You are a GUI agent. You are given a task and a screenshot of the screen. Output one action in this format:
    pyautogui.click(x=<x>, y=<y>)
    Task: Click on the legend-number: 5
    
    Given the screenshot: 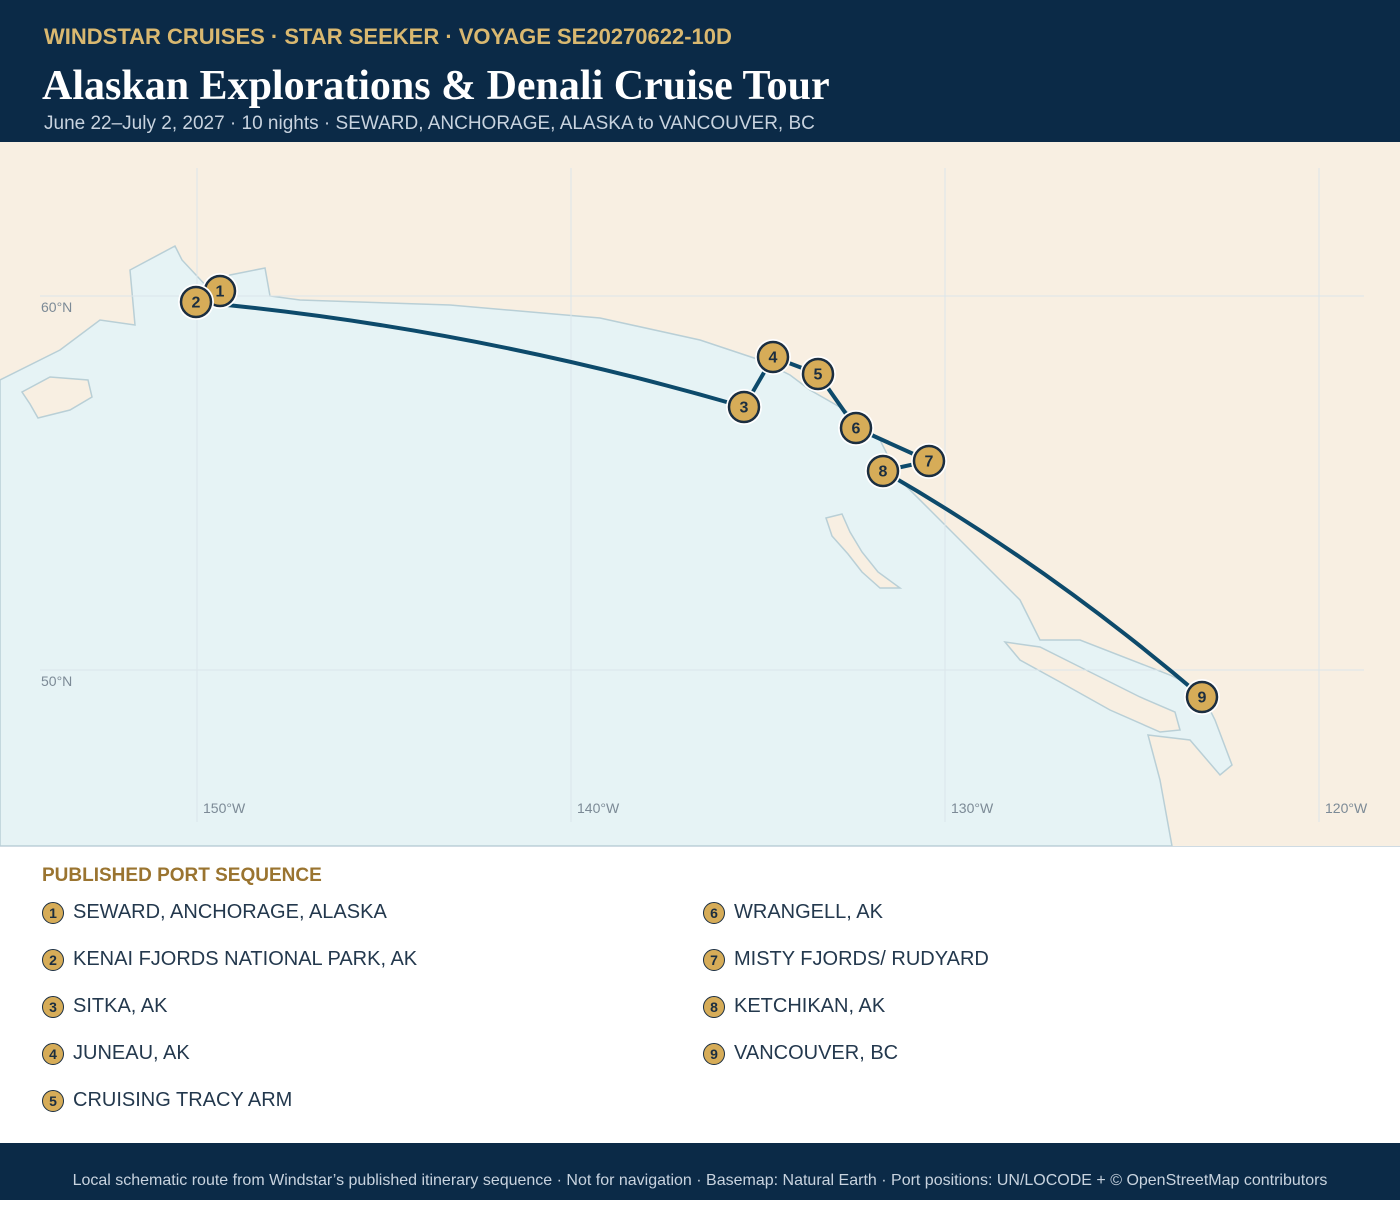 What is the action you would take?
    pyautogui.click(x=53, y=1100)
    